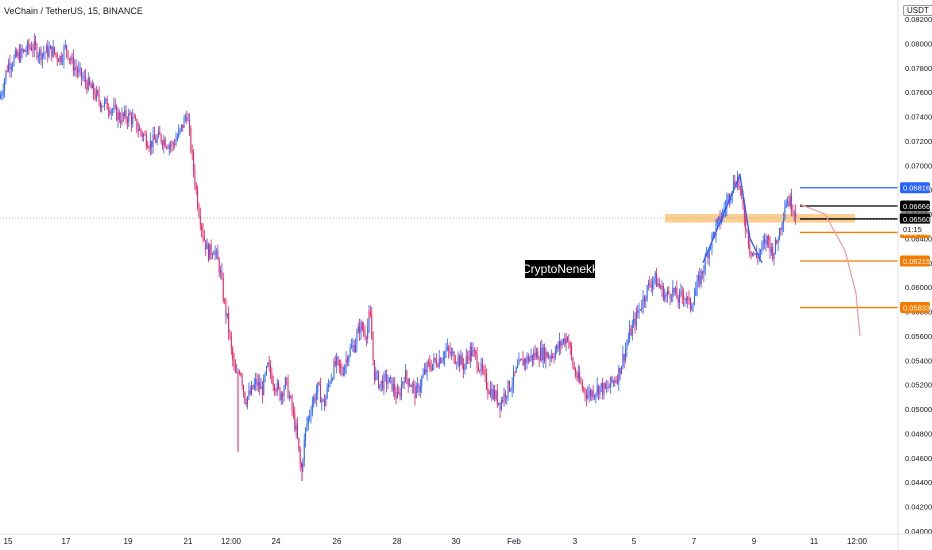  What do you see at coordinates (276, 541) in the screenshot?
I see `time-tick-label: 24` at bounding box center [276, 541].